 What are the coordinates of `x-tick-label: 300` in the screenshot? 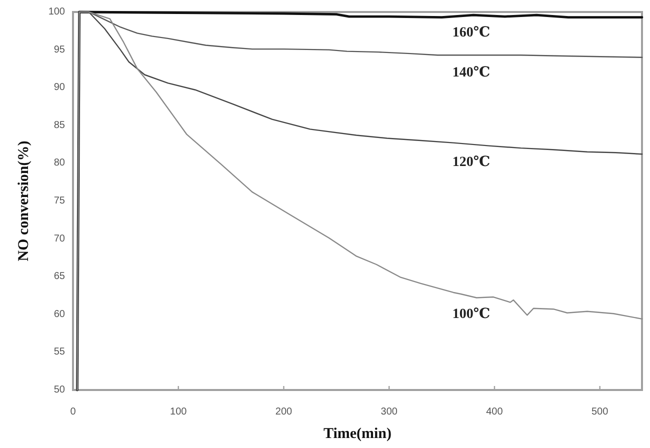 It's located at (389, 412).